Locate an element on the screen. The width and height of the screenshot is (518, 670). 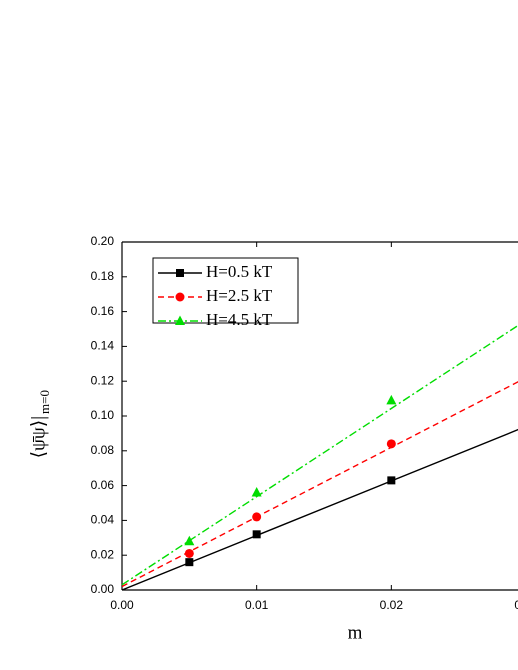
legend-label: H=0.5 kT is located at coordinates (239, 271).